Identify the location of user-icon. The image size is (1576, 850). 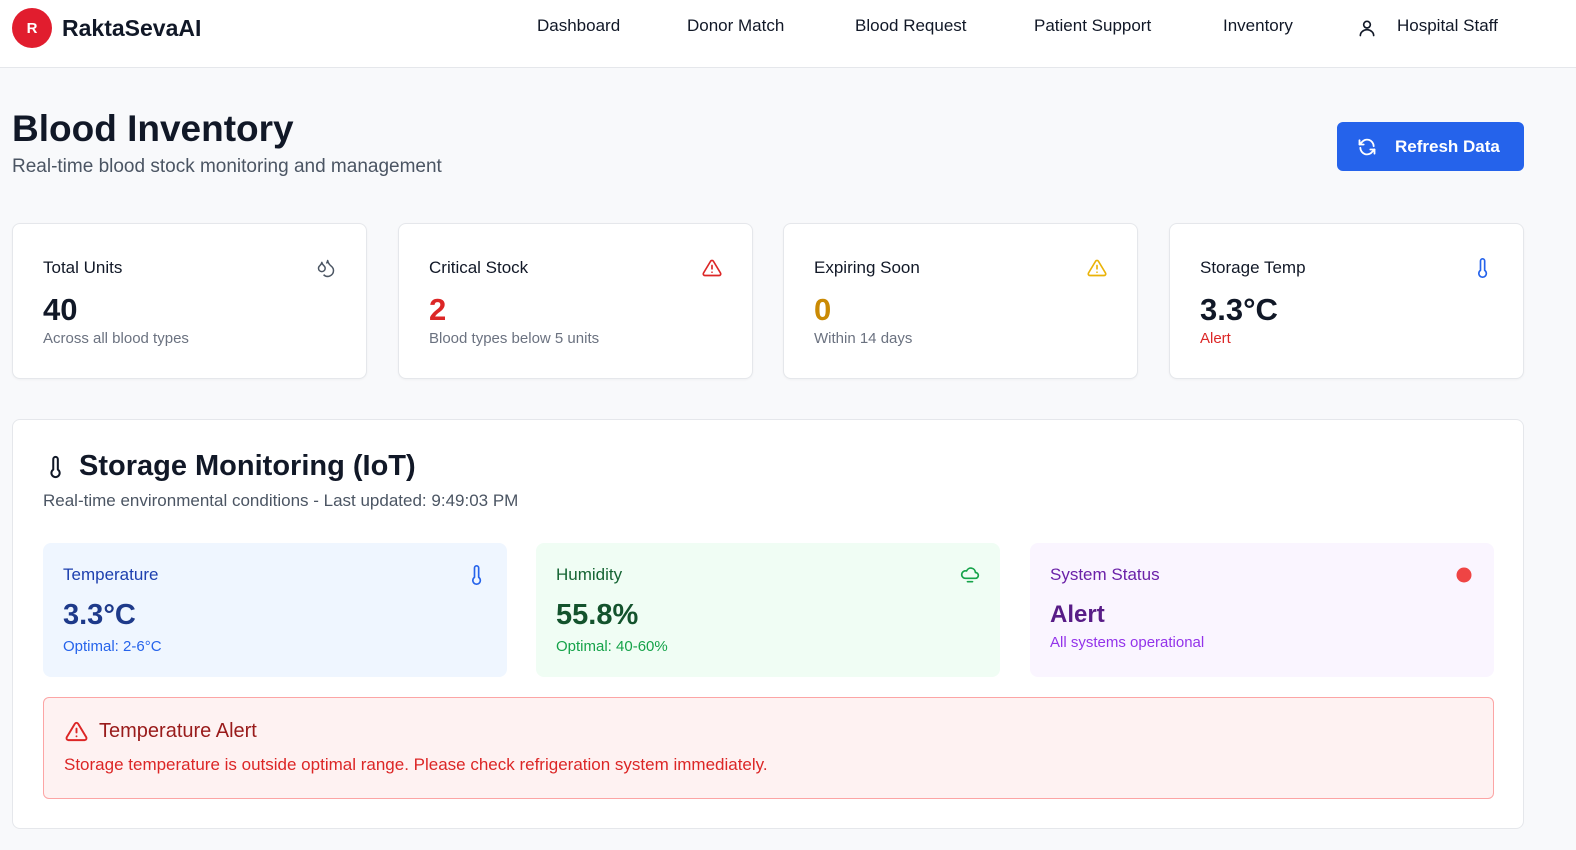
(1367, 28).